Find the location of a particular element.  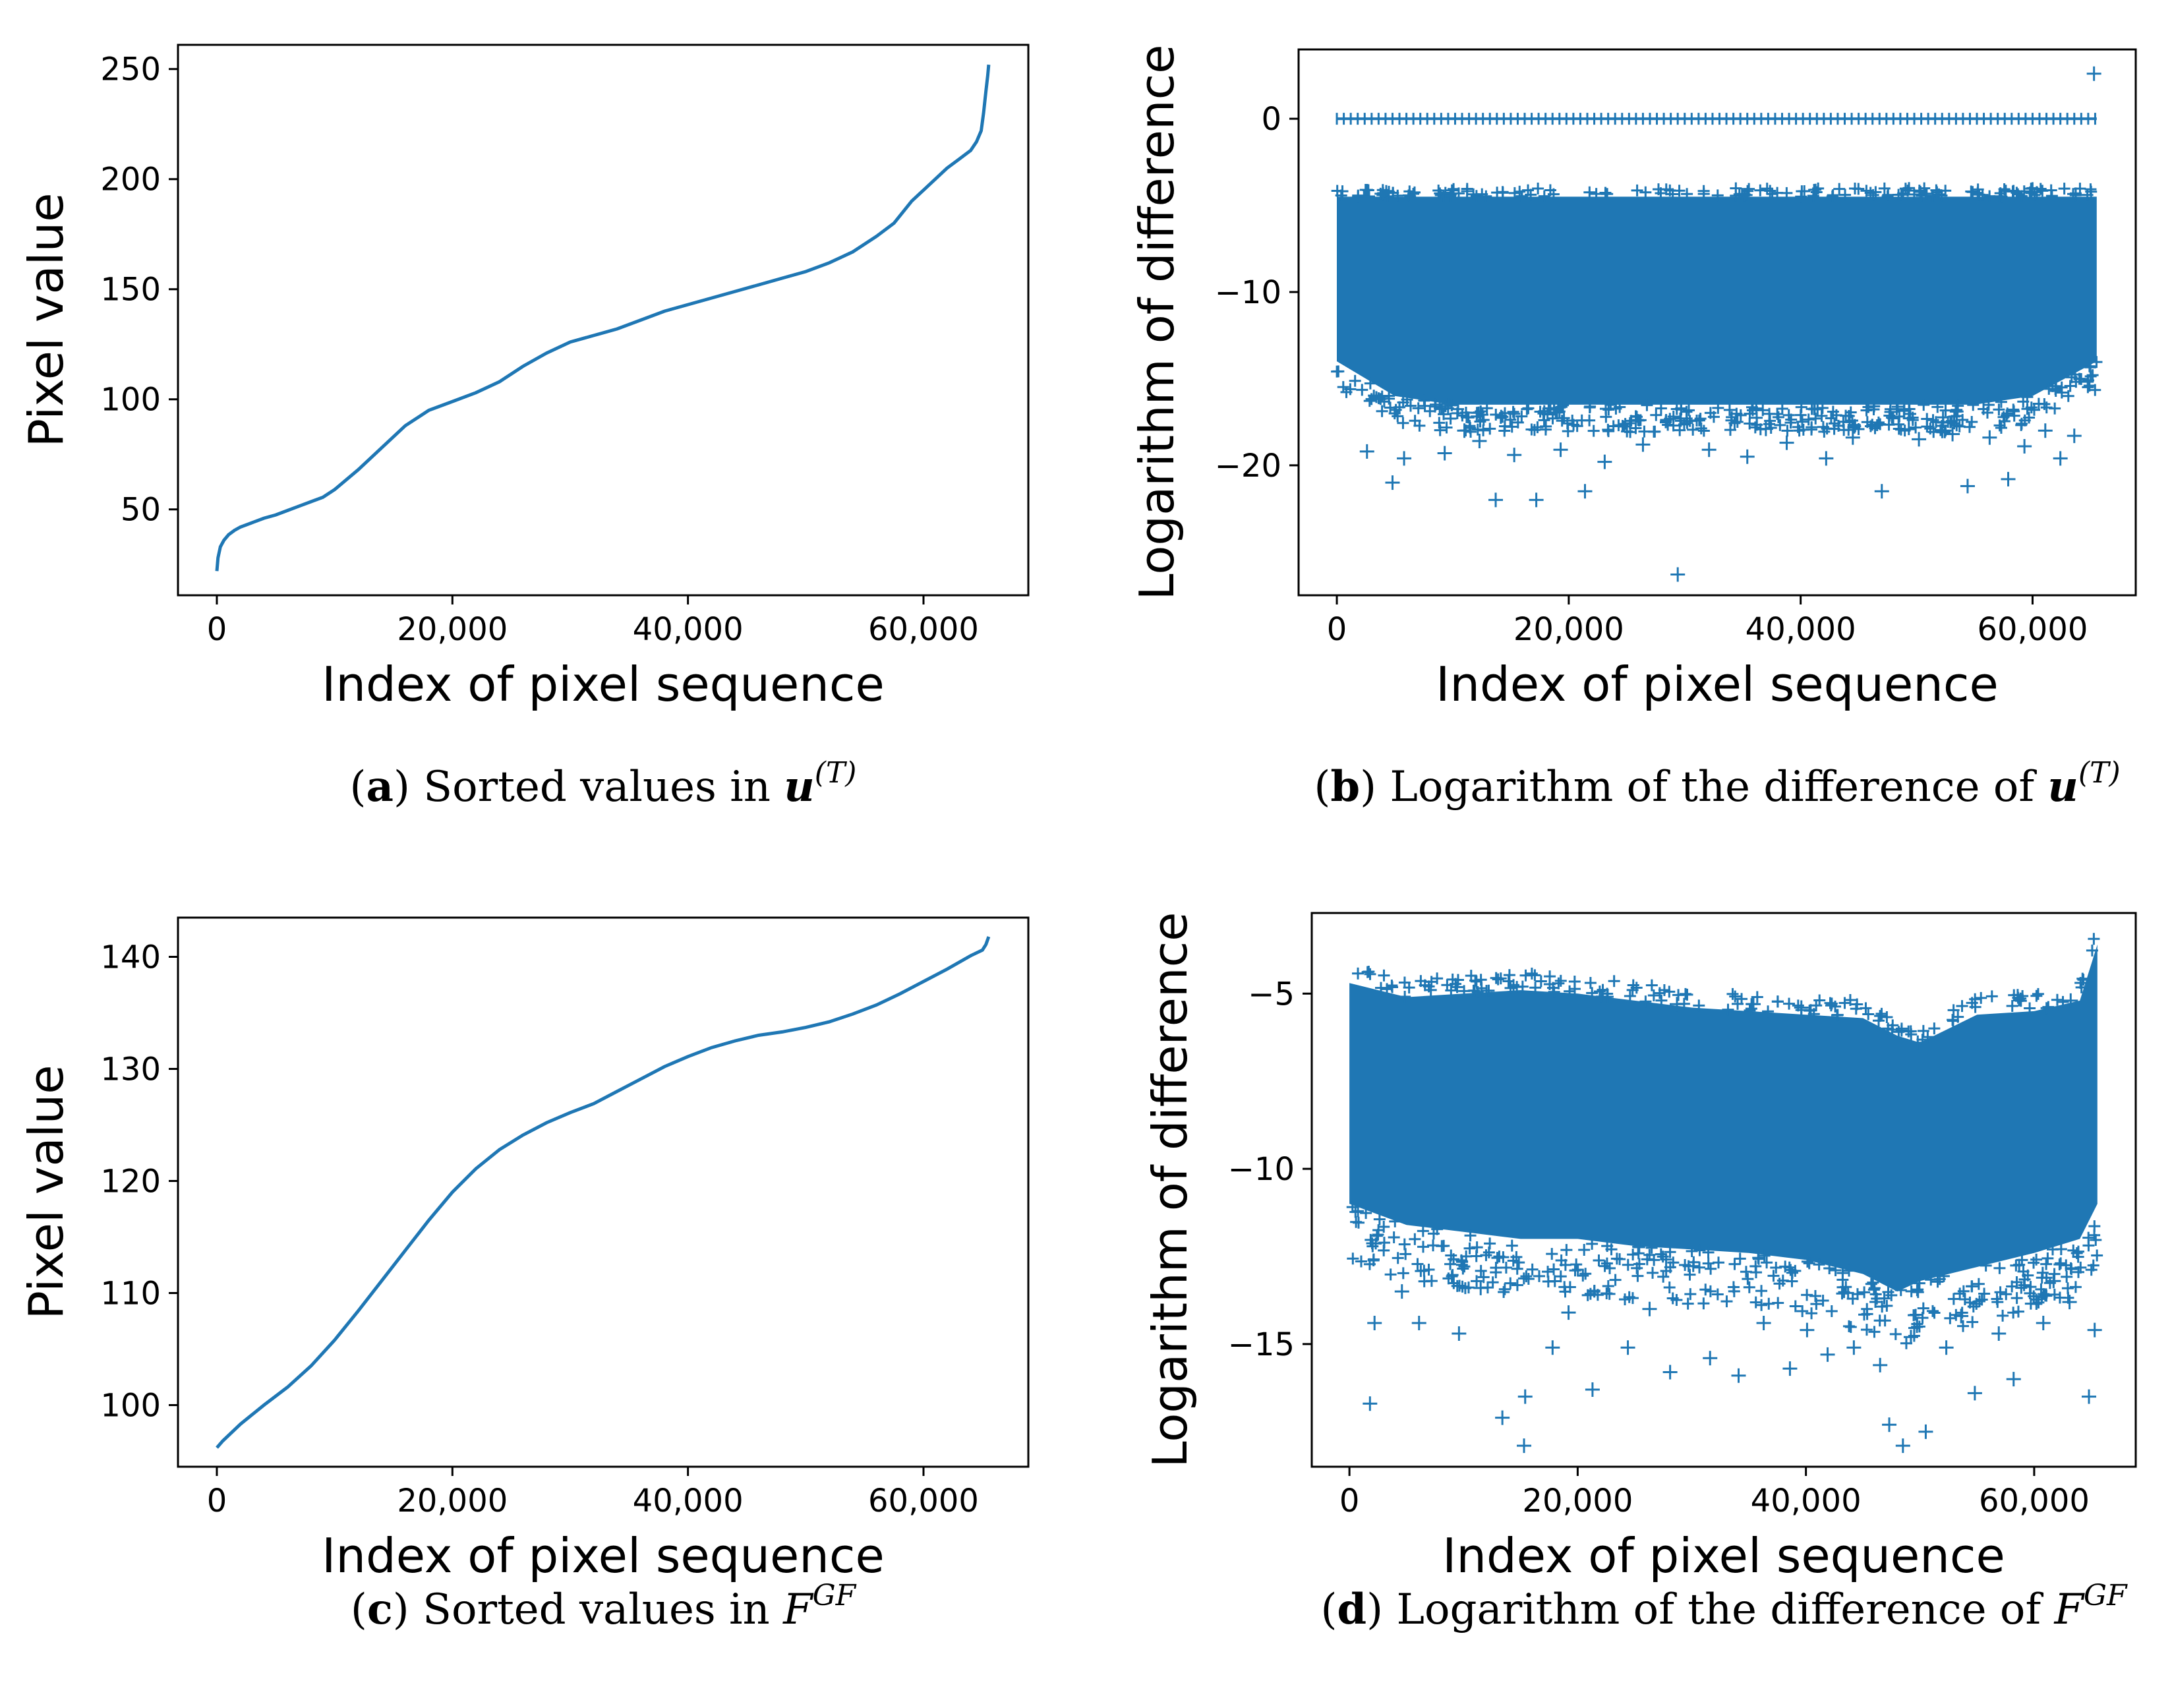

y-tick-label: 200 is located at coordinates (131, 180).